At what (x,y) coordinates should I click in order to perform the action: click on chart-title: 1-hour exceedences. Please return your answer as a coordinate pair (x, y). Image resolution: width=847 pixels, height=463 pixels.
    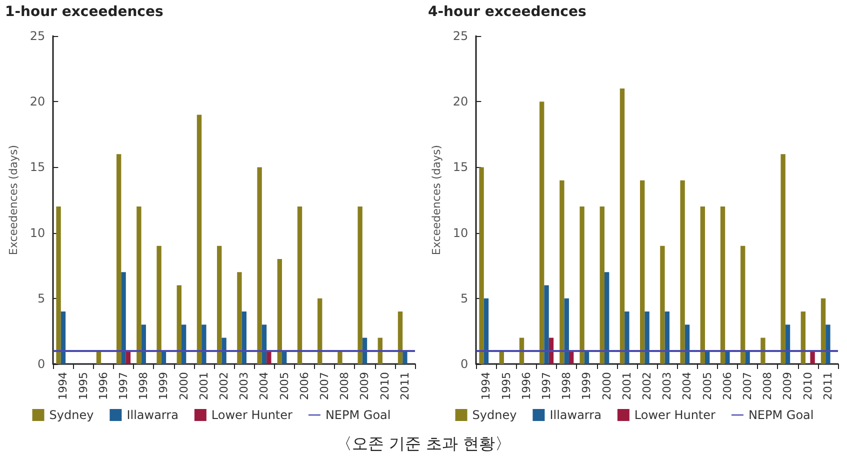
    Looking at the image, I should click on (84, 12).